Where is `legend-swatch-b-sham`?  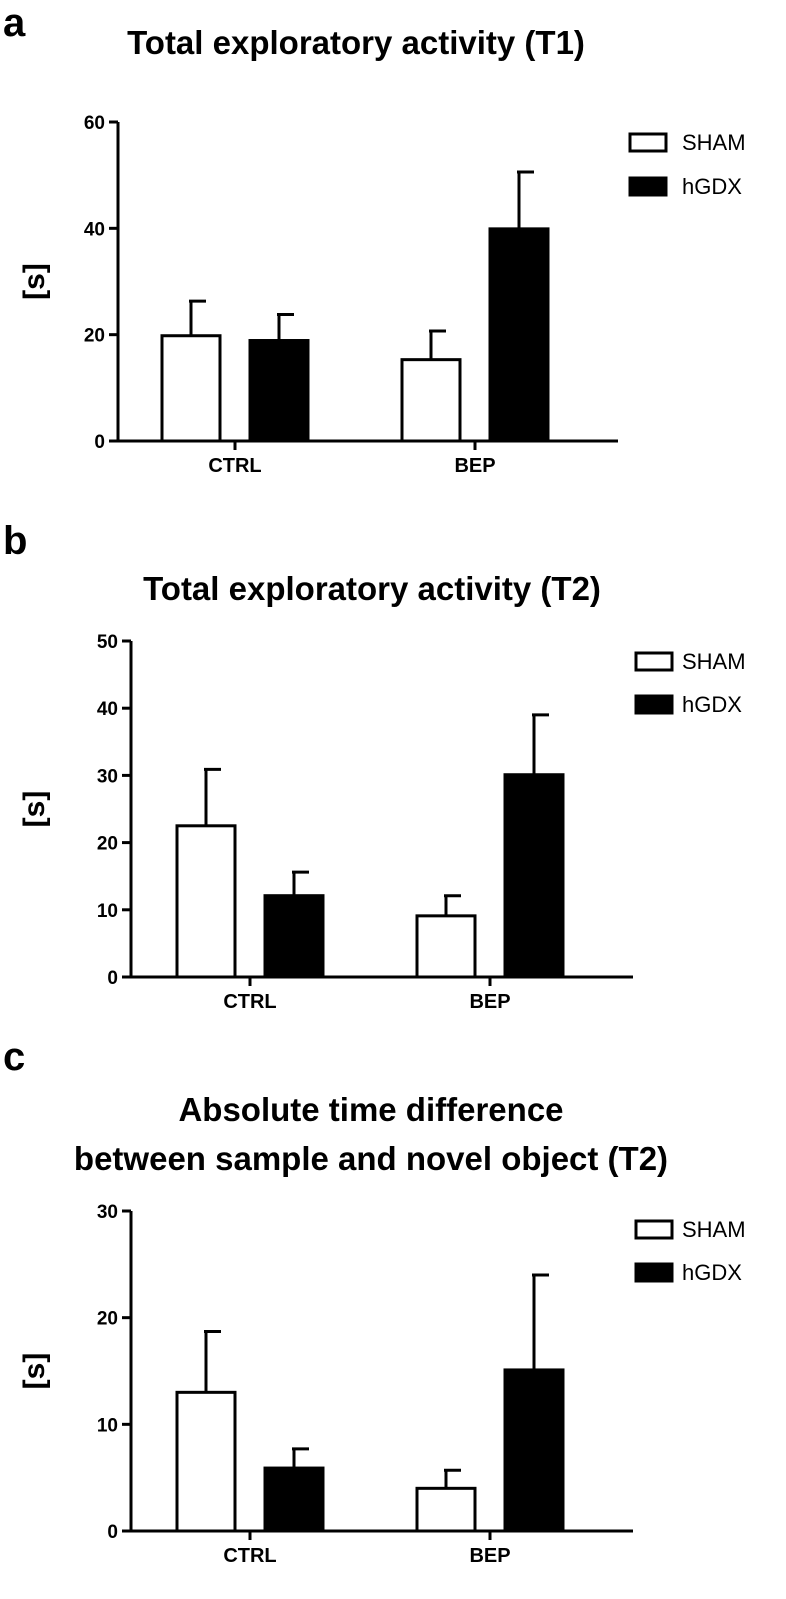
legend-swatch-b-sham is located at coordinates (654, 661).